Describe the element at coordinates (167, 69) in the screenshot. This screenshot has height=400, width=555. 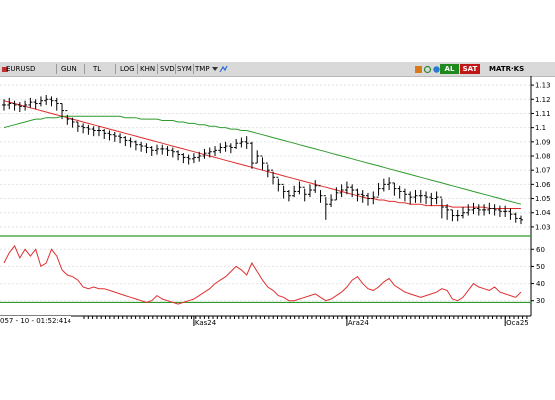
I see `scale-svd-button: SVD` at that location.